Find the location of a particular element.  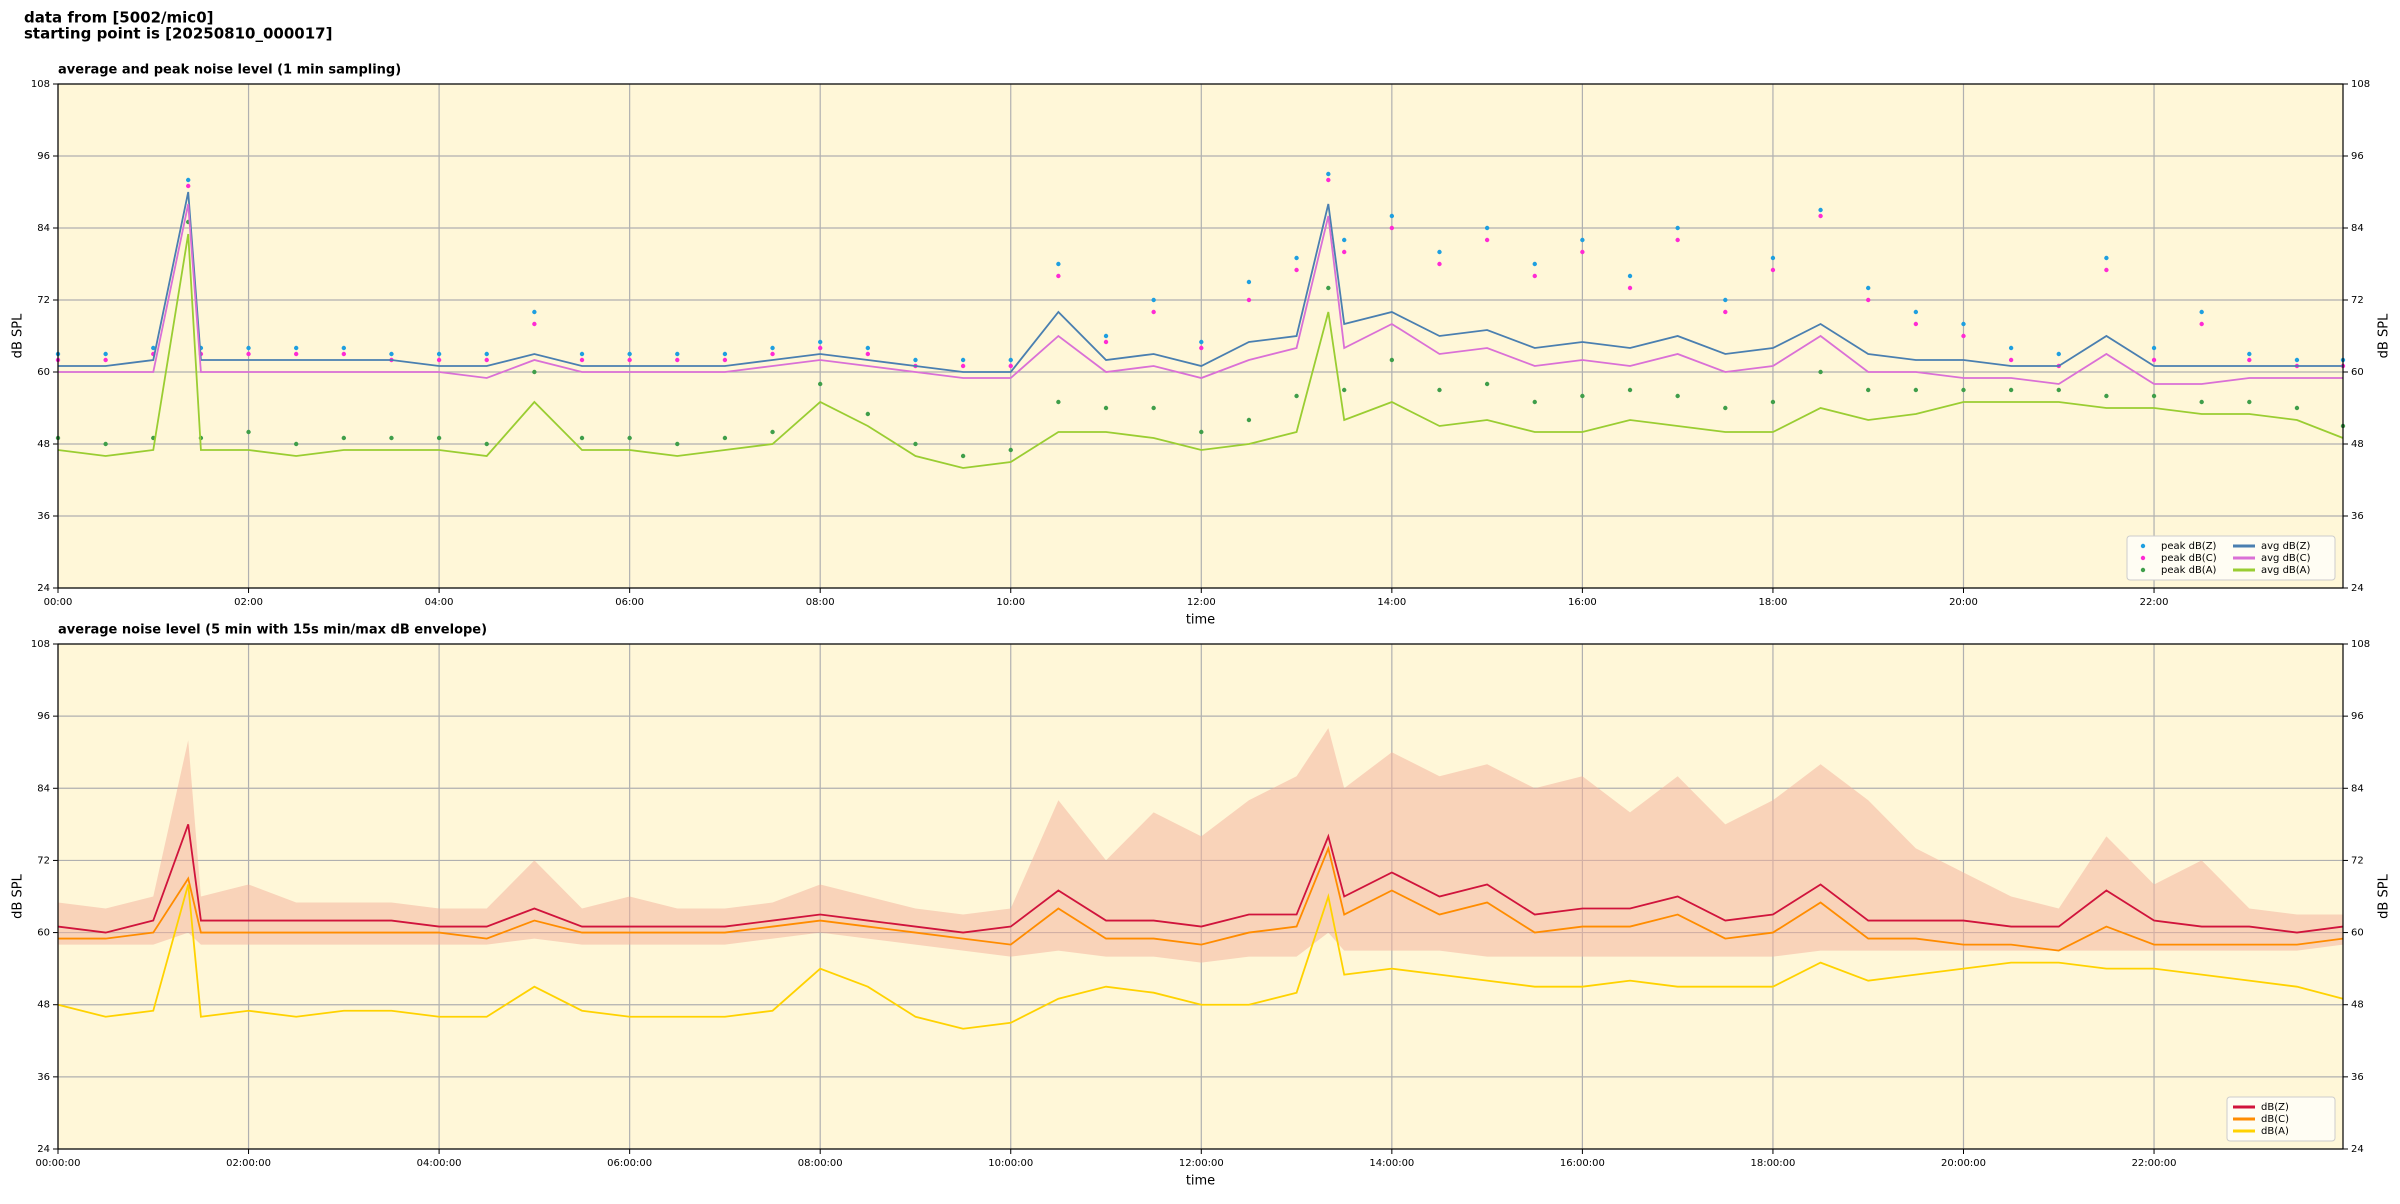

x-tick-label: 12:00:00 is located at coordinates (1201, 1163).